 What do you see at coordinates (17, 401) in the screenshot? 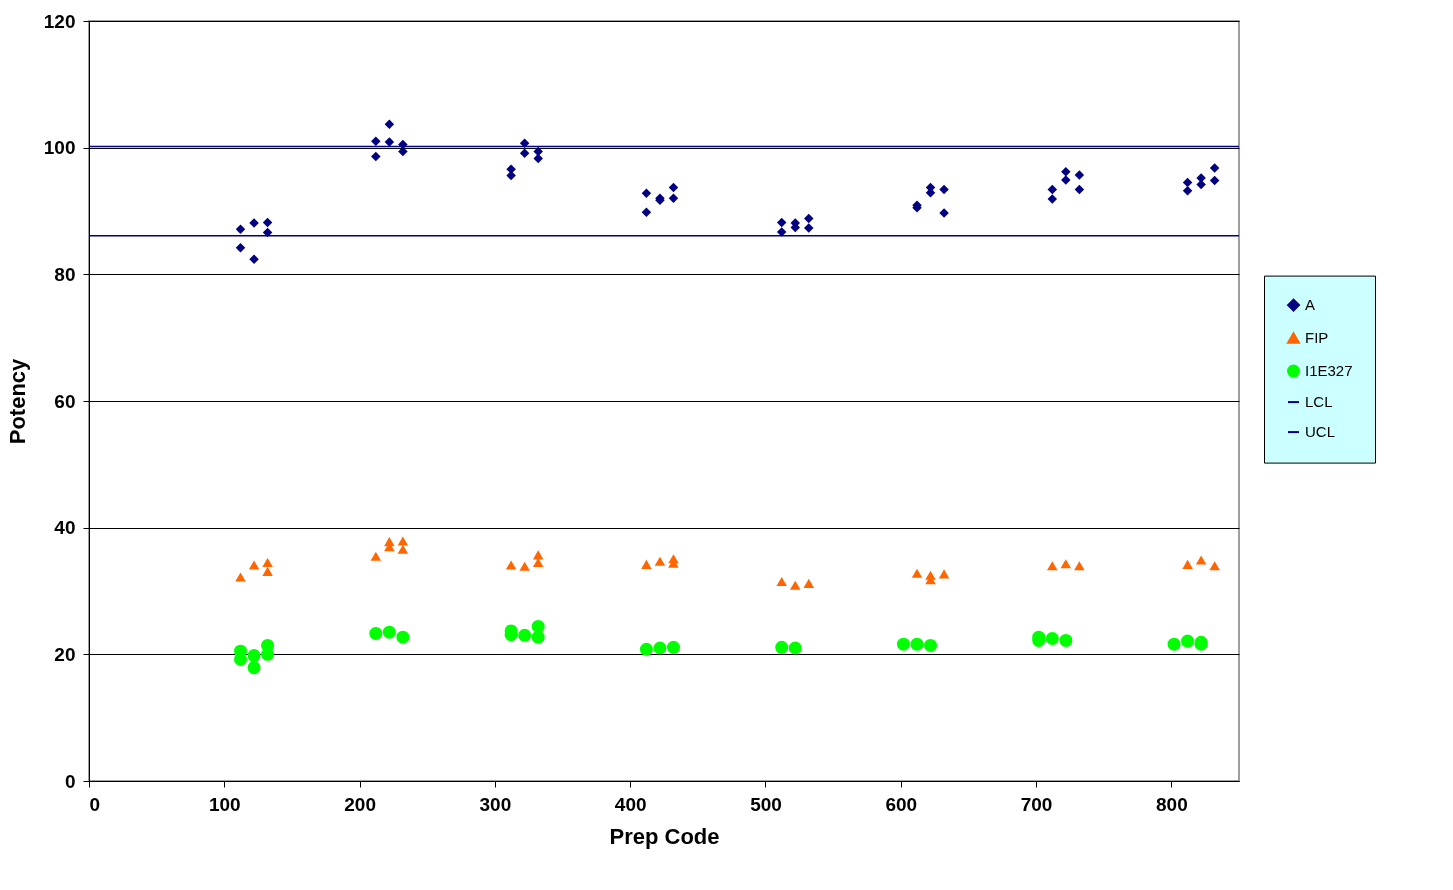
I see `y-axis-title: Potency` at bounding box center [17, 401].